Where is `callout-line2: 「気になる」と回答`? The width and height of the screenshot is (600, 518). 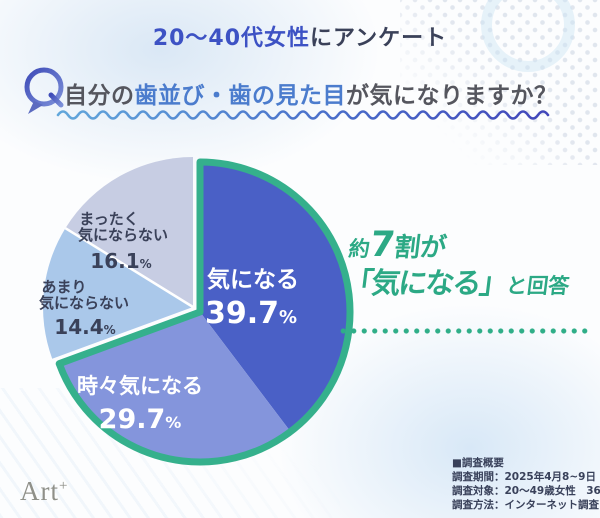 callout-line2: 「気になる」と回答 is located at coordinates (469, 283).